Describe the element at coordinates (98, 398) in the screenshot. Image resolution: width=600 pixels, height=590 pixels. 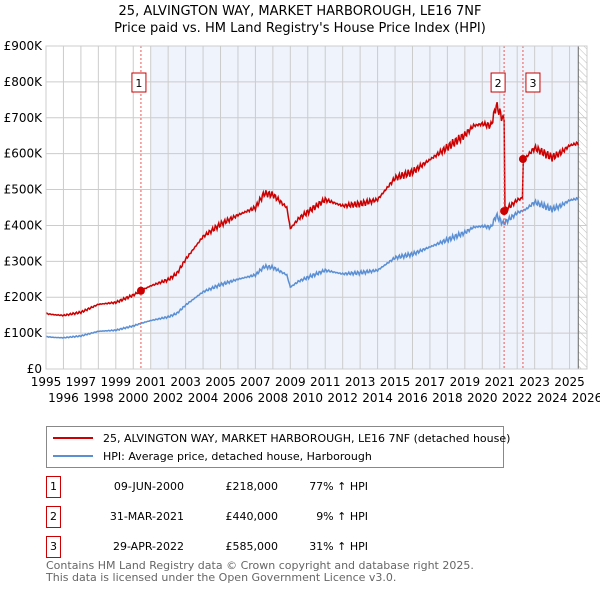
I see `x-tick-label: 1998` at that location.